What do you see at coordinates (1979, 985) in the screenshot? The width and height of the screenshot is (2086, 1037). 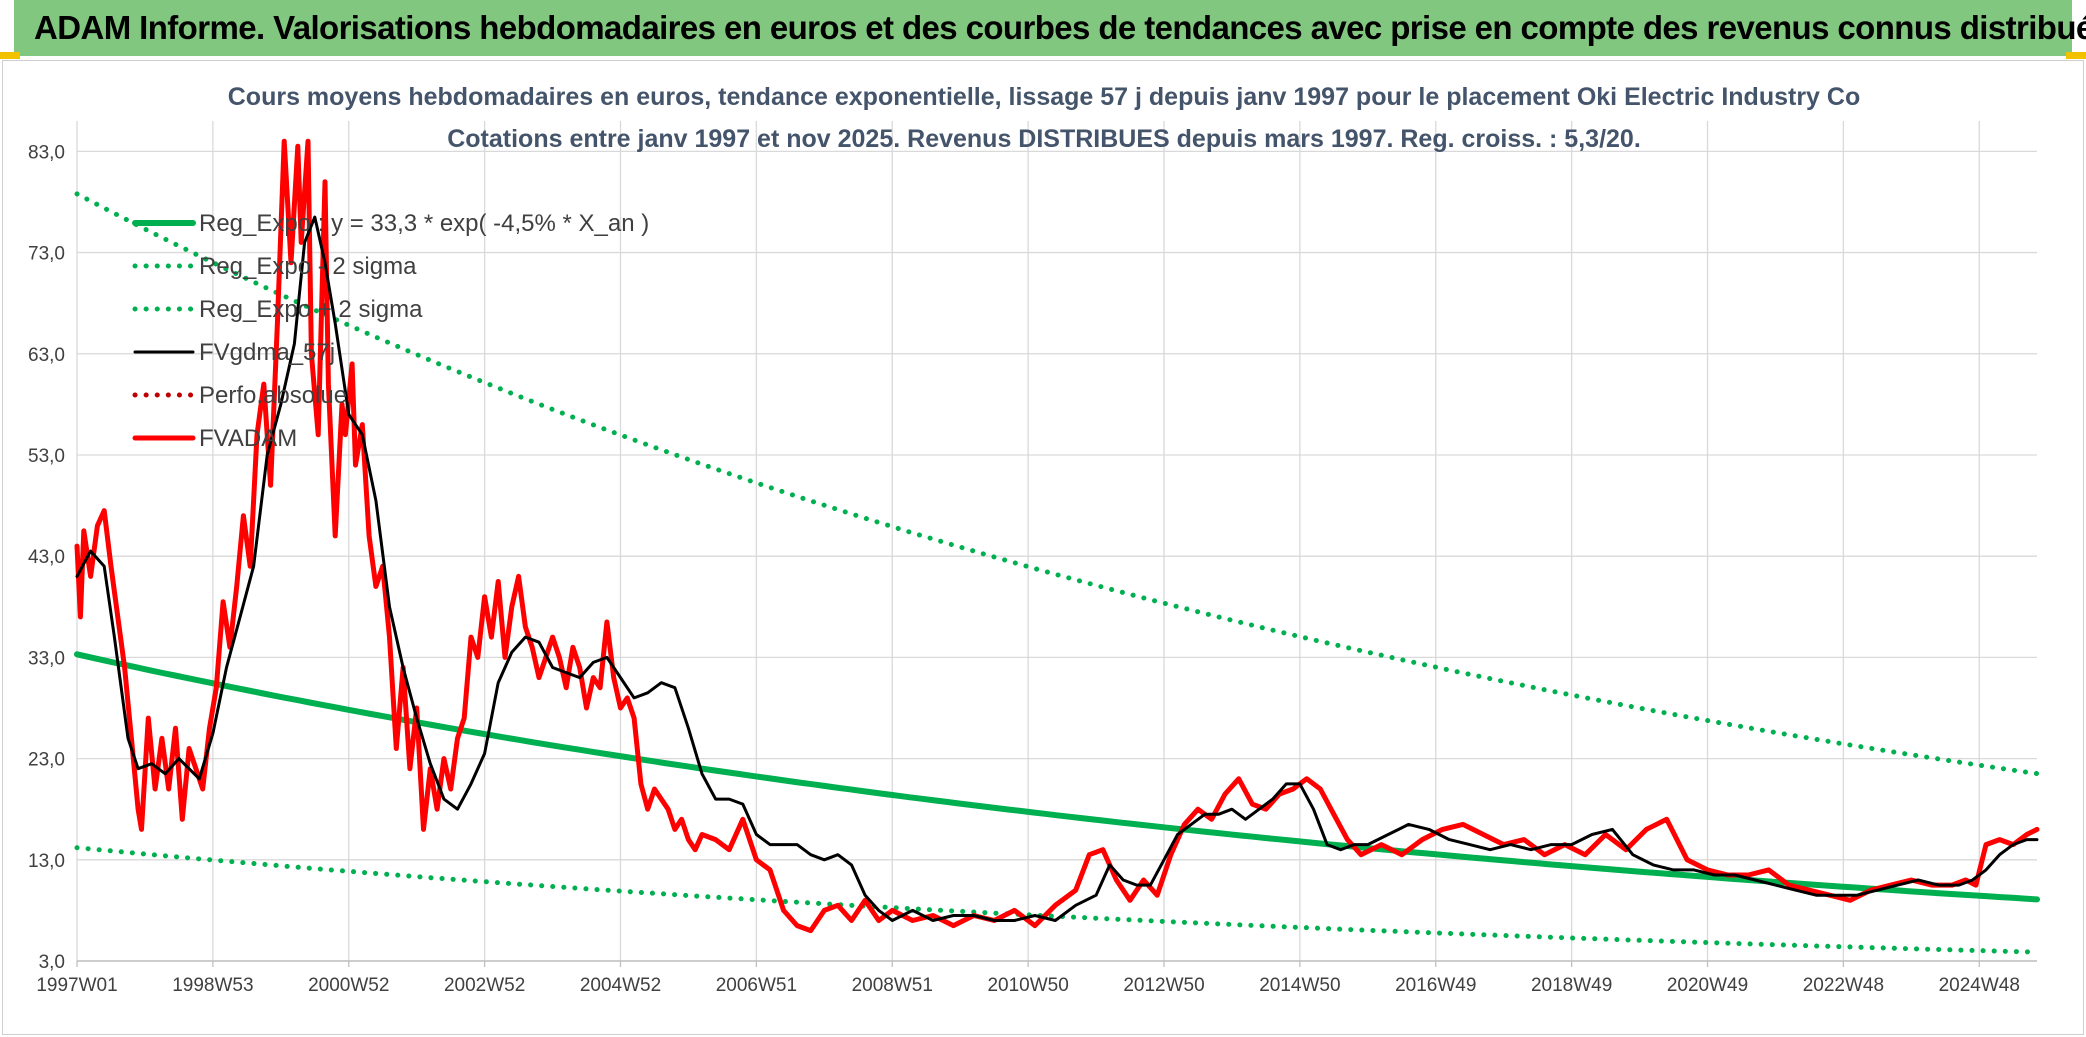 I see `x-tick-label: 2024W48` at bounding box center [1979, 985].